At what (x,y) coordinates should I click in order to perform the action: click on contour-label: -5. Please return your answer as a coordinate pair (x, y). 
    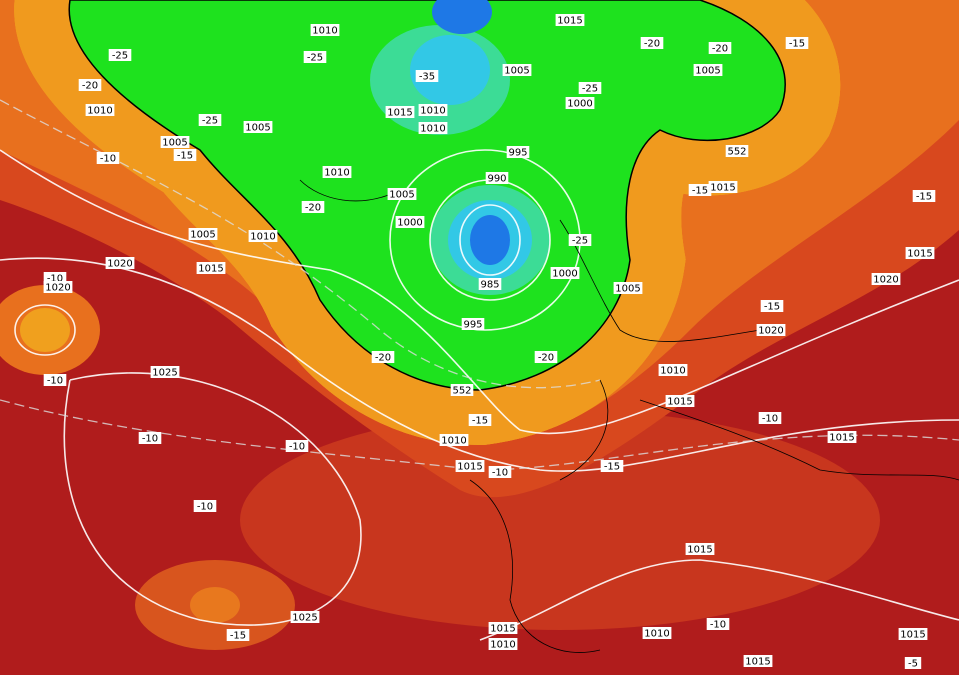
    Looking at the image, I should click on (913, 664).